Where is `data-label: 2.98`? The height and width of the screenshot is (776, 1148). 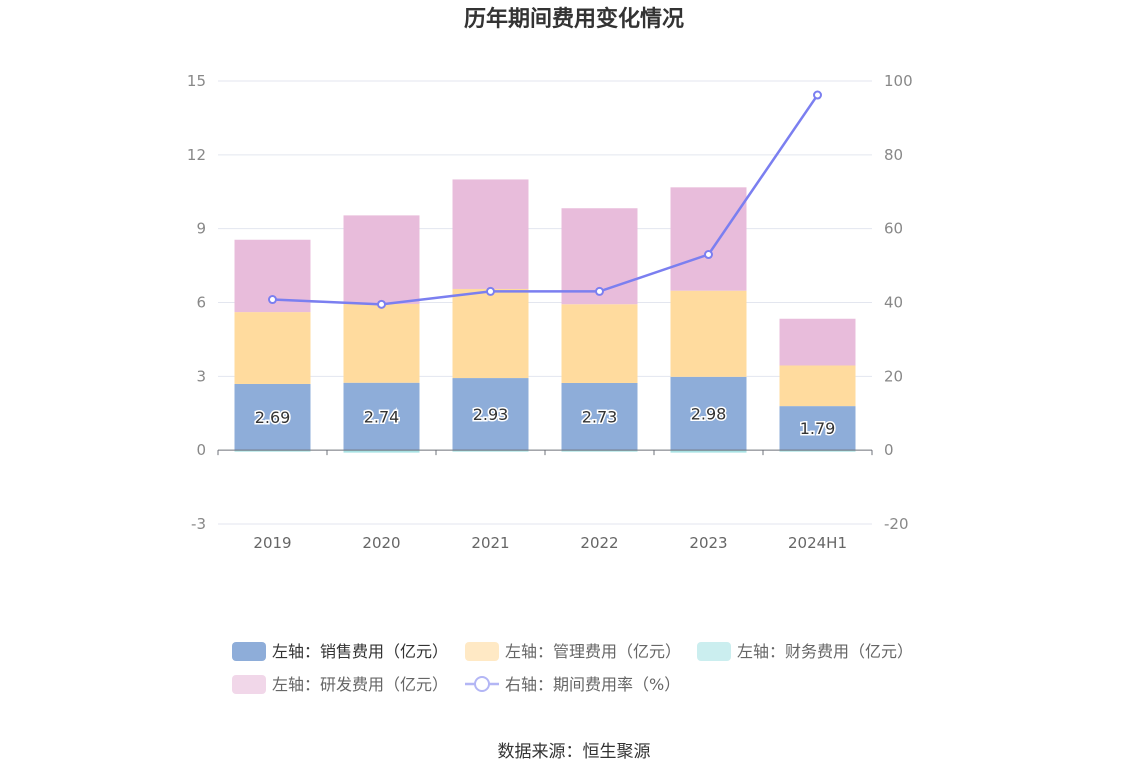 data-label: 2.98 is located at coordinates (709, 413).